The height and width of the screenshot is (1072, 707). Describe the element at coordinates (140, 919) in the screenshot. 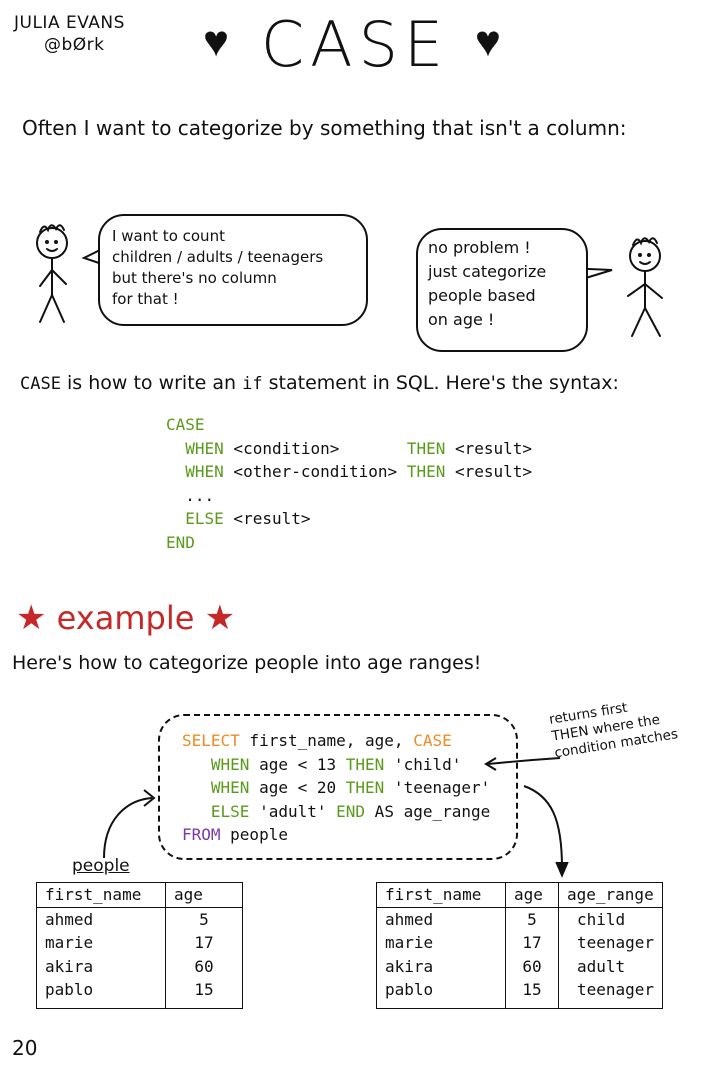

I see `table-row: ahmed 5` at that location.